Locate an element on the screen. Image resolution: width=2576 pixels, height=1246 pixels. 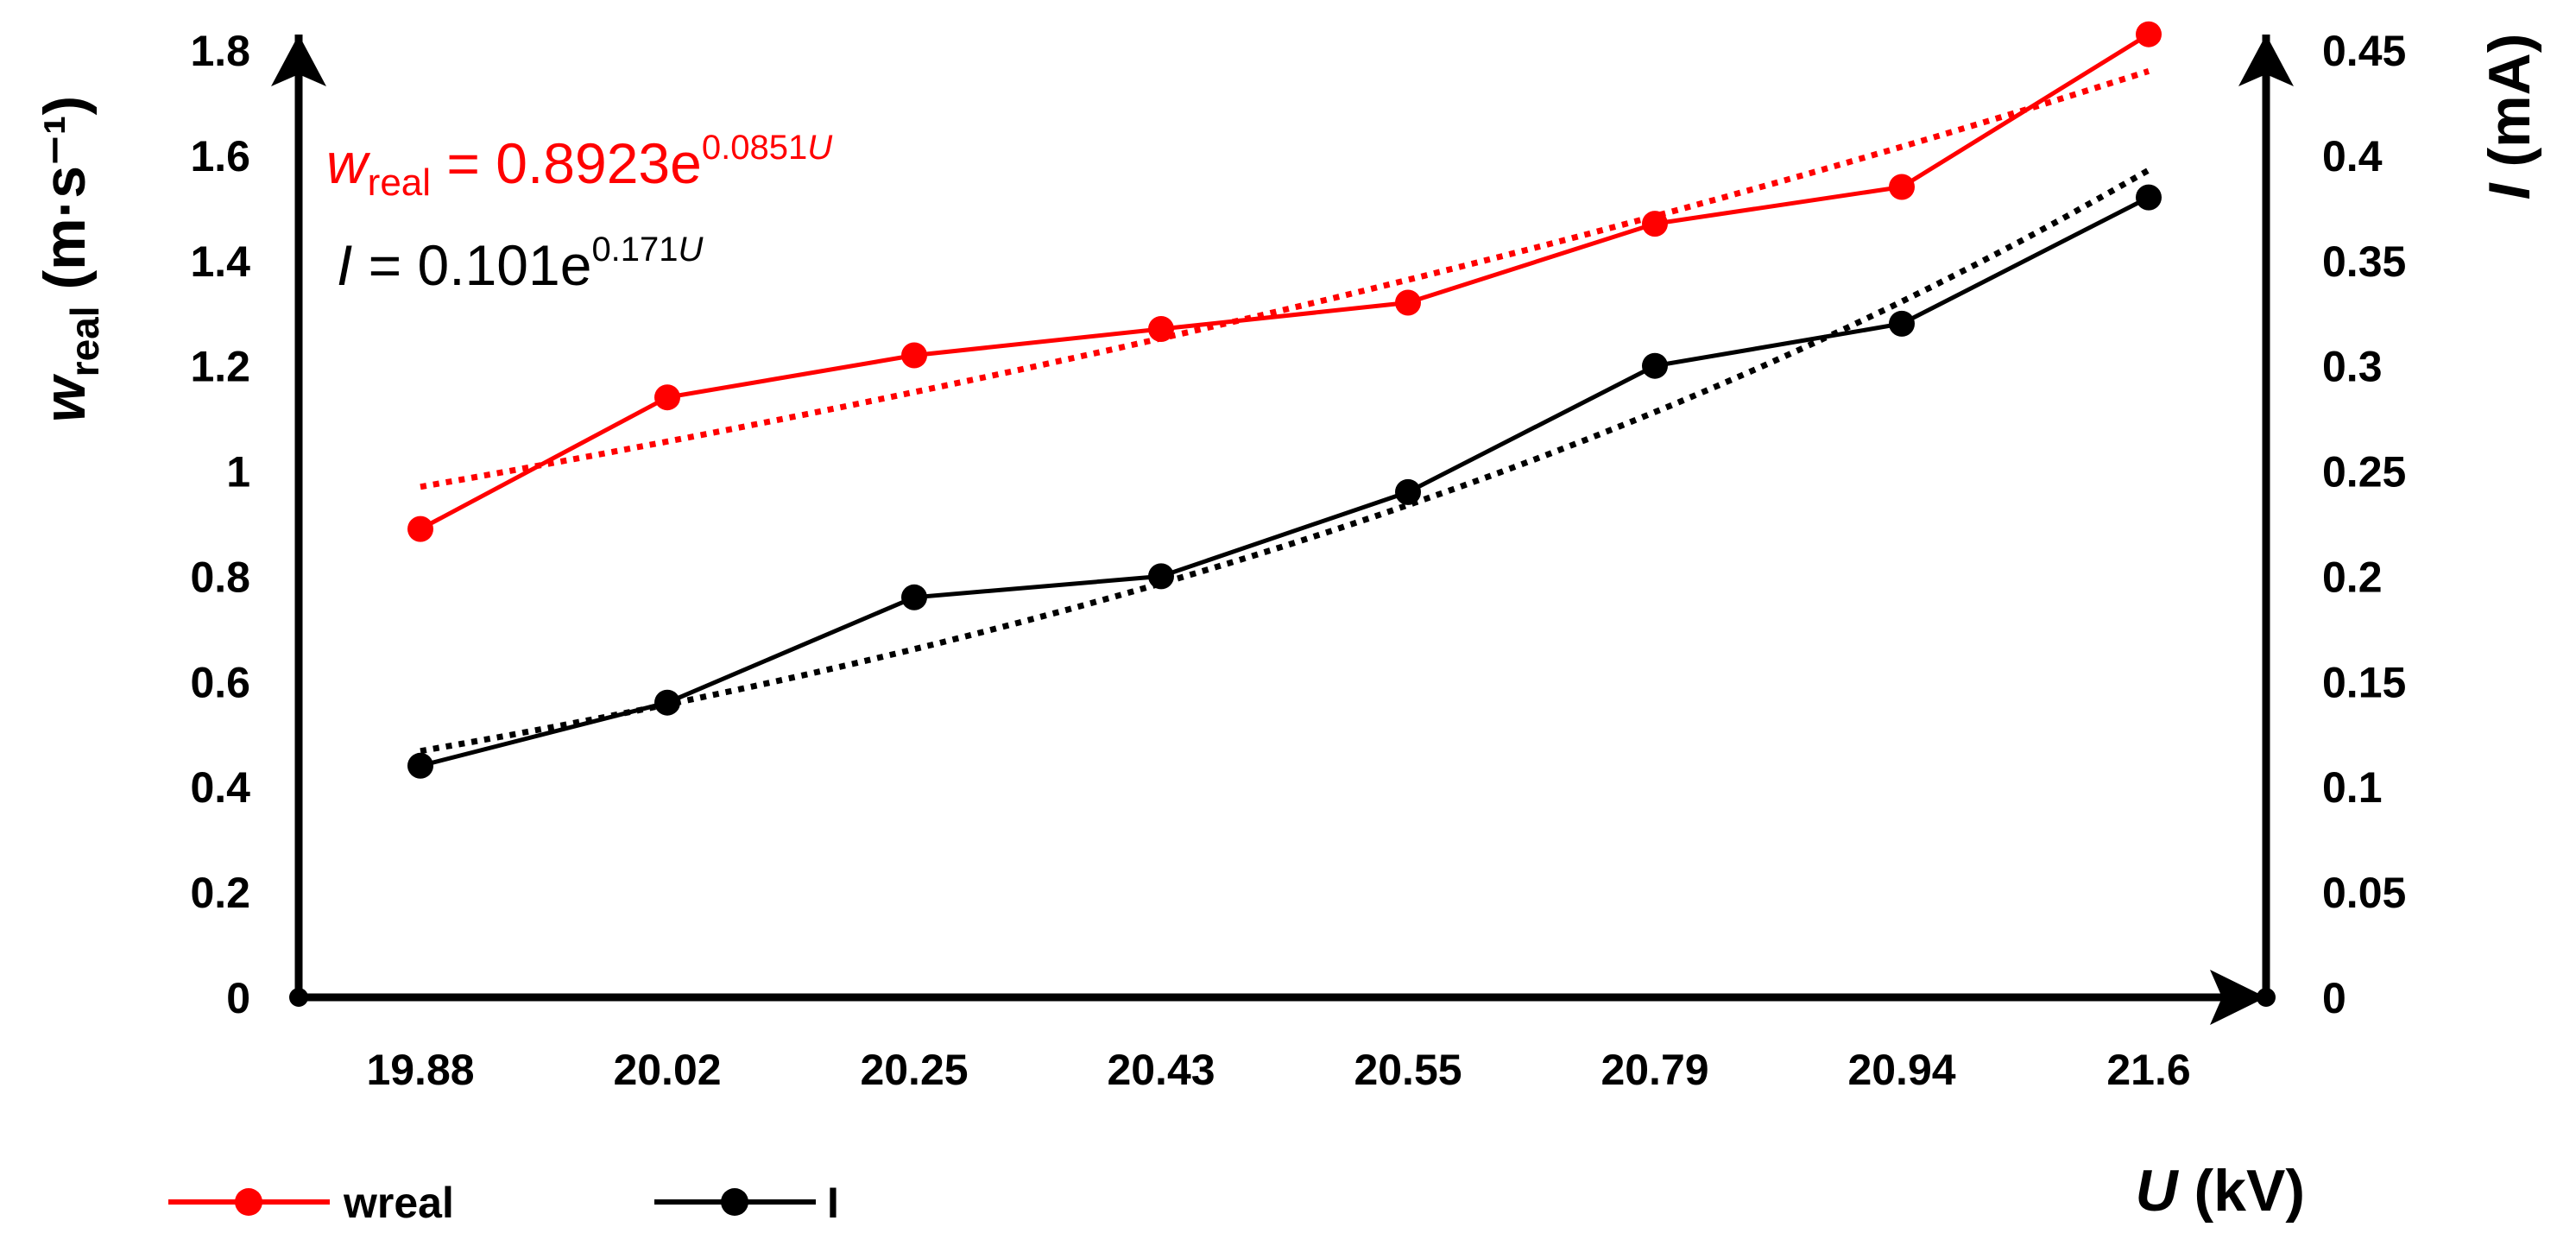
y-right-tick-label: 0.4 is located at coordinates (2352, 156).